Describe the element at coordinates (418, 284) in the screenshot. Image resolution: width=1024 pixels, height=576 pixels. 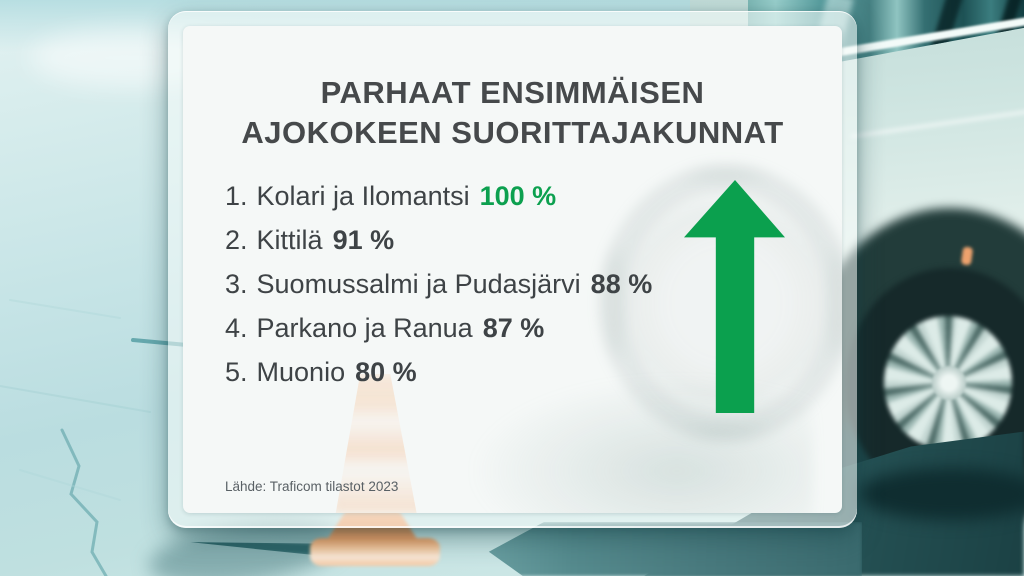
I see `item-name: Suomussalmi ja Pudasjärvi` at that location.